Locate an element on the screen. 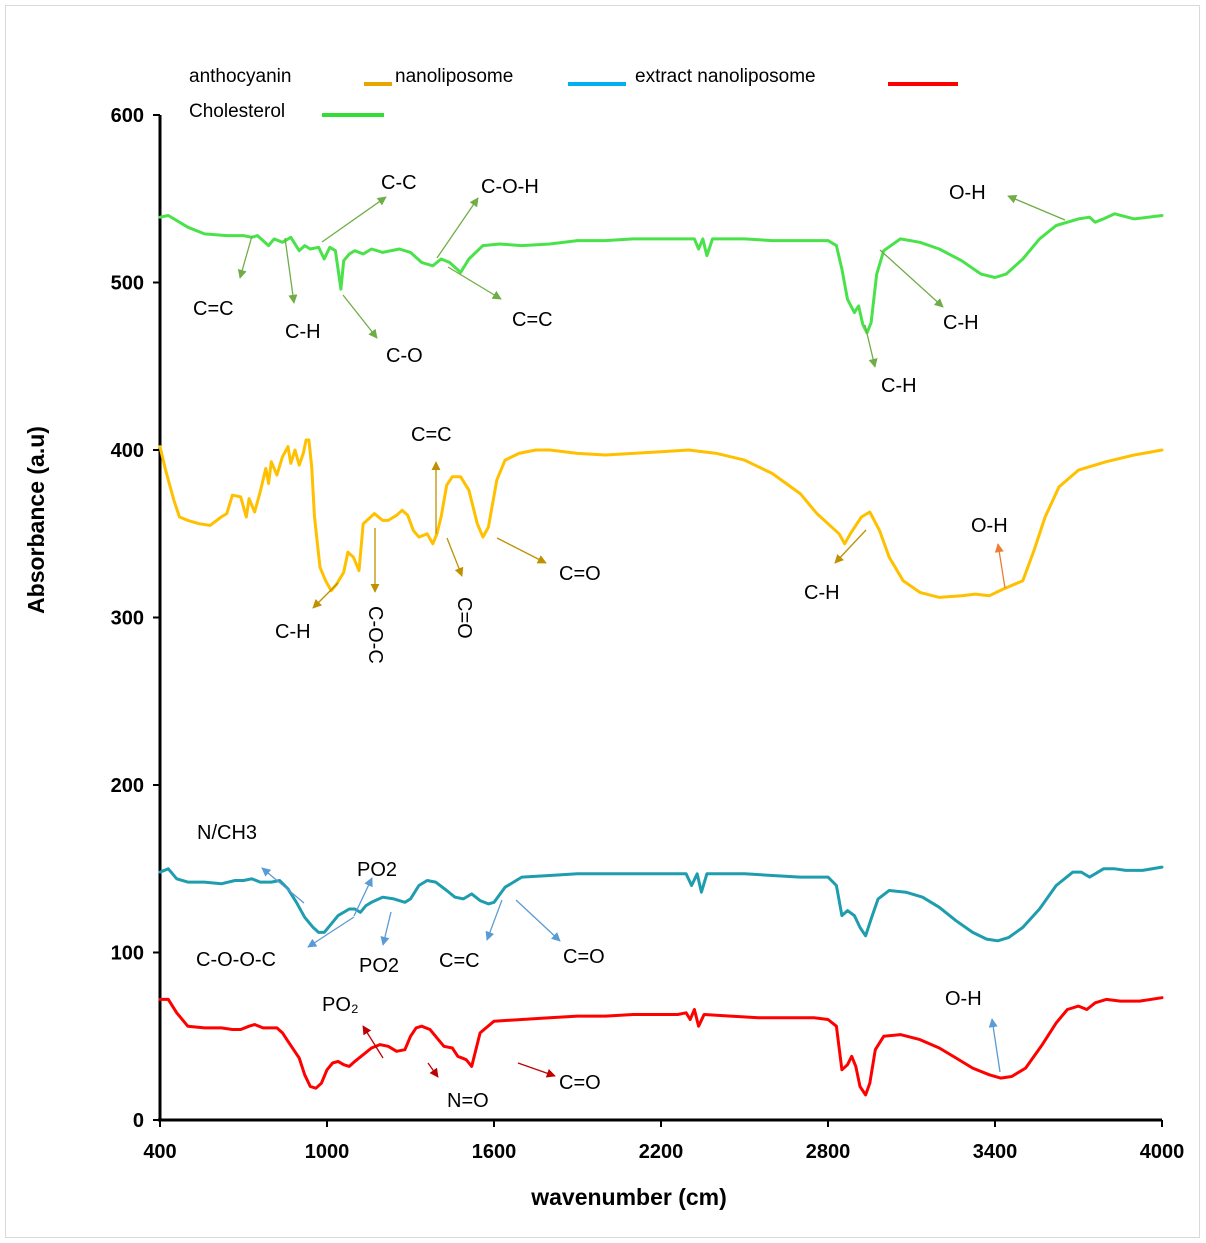  arrow-o-h-chol is located at coordinates (1036, 207).